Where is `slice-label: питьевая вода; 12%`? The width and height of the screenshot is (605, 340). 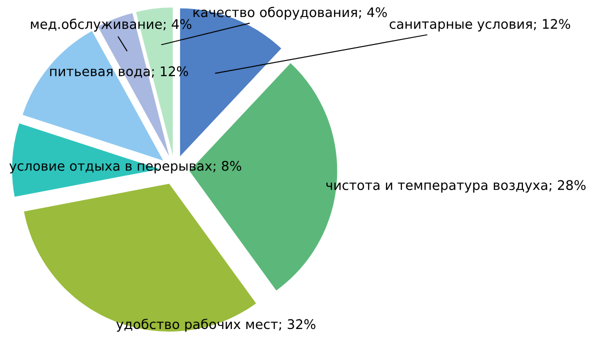 slice-label: питьевая вода; 12% is located at coordinates (119, 72).